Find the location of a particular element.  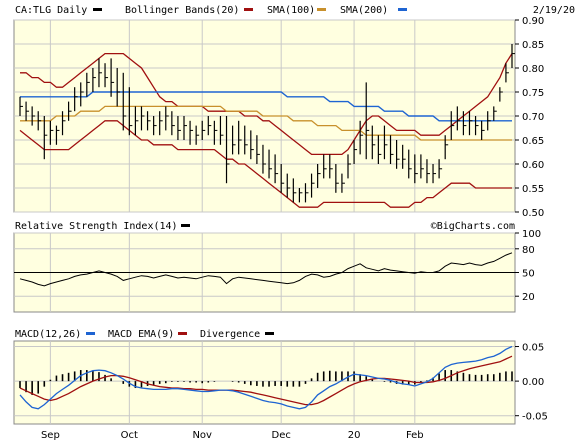

y-tick-label: -0.05 is located at coordinates (535, 417).